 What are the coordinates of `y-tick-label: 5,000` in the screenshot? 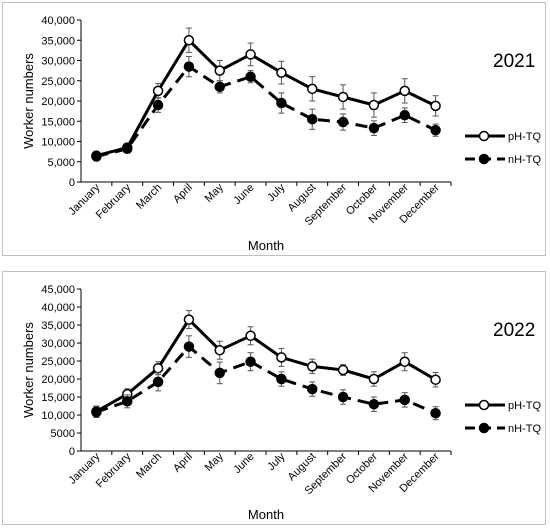 It's located at (61, 163).